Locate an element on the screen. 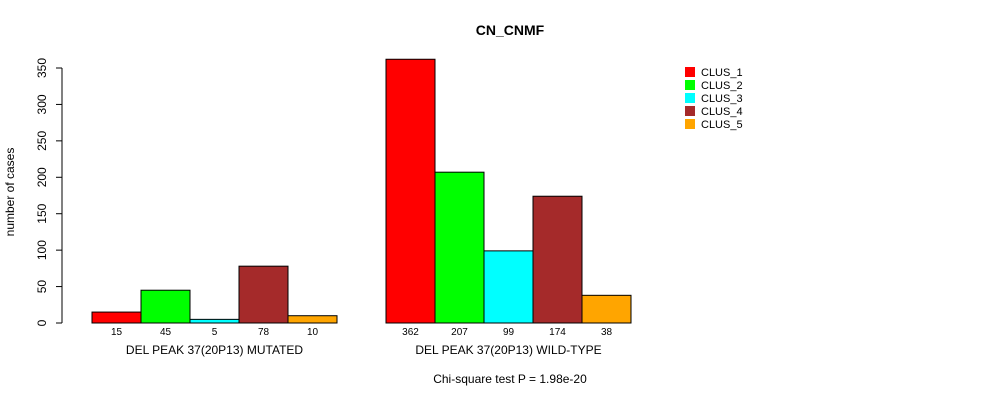  bar-value-label: 38 is located at coordinates (607, 332).